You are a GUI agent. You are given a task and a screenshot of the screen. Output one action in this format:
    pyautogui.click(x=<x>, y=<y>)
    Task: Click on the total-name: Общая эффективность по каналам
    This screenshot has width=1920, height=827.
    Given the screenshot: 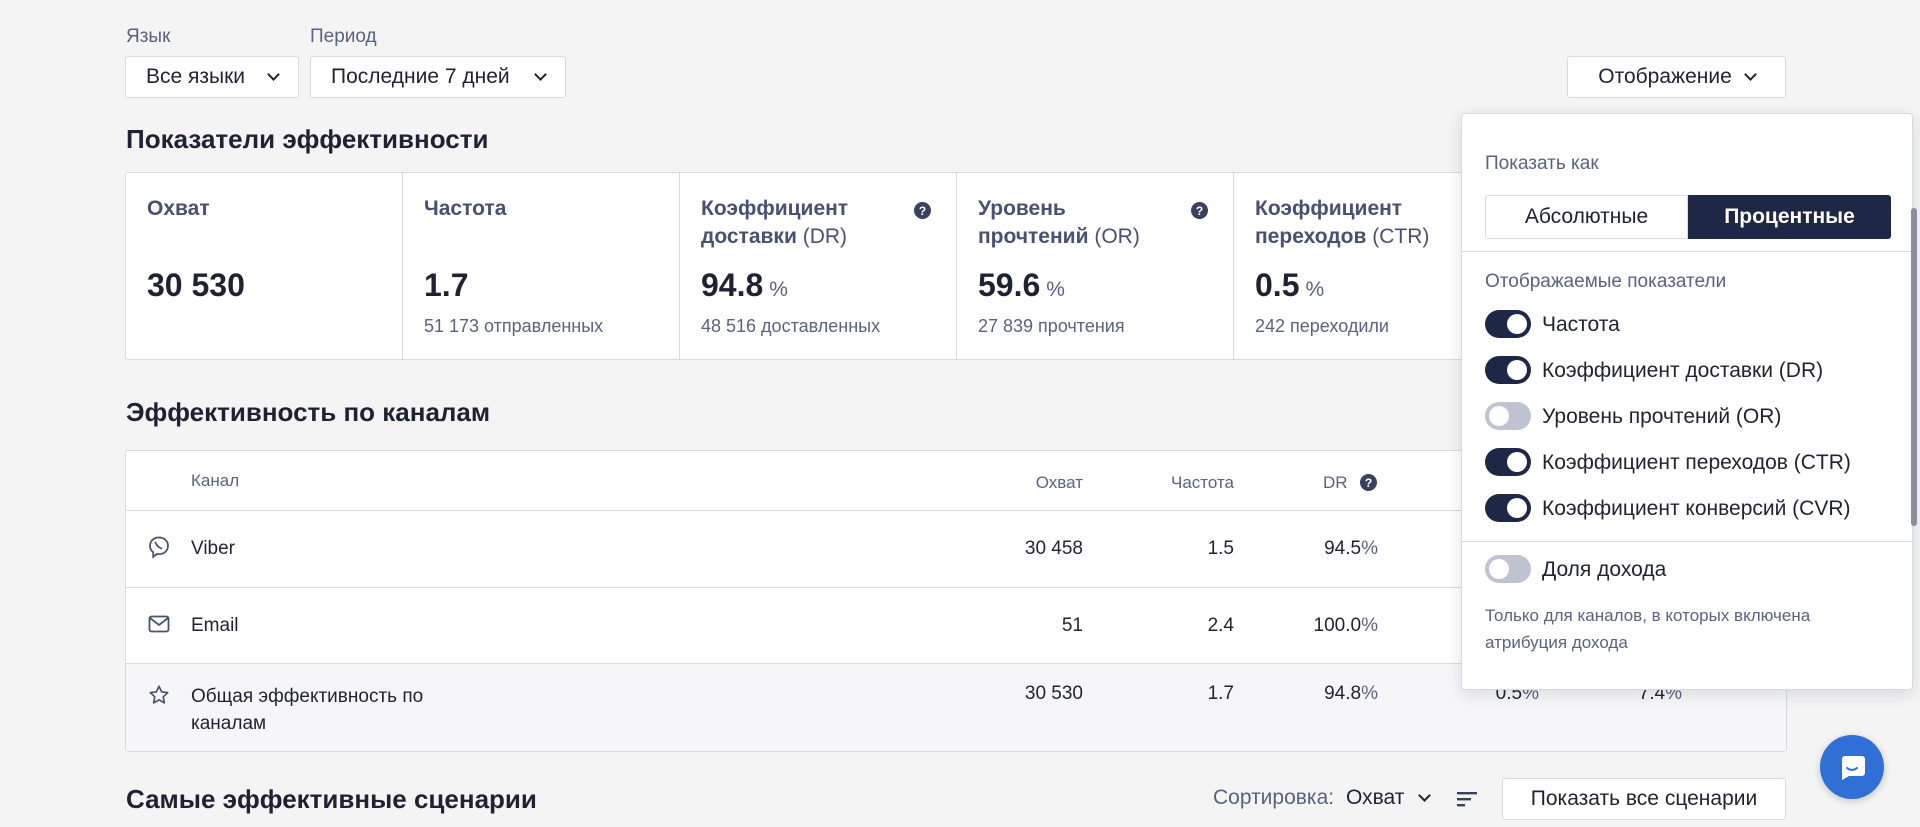 What is the action you would take?
    pyautogui.click(x=307, y=710)
    